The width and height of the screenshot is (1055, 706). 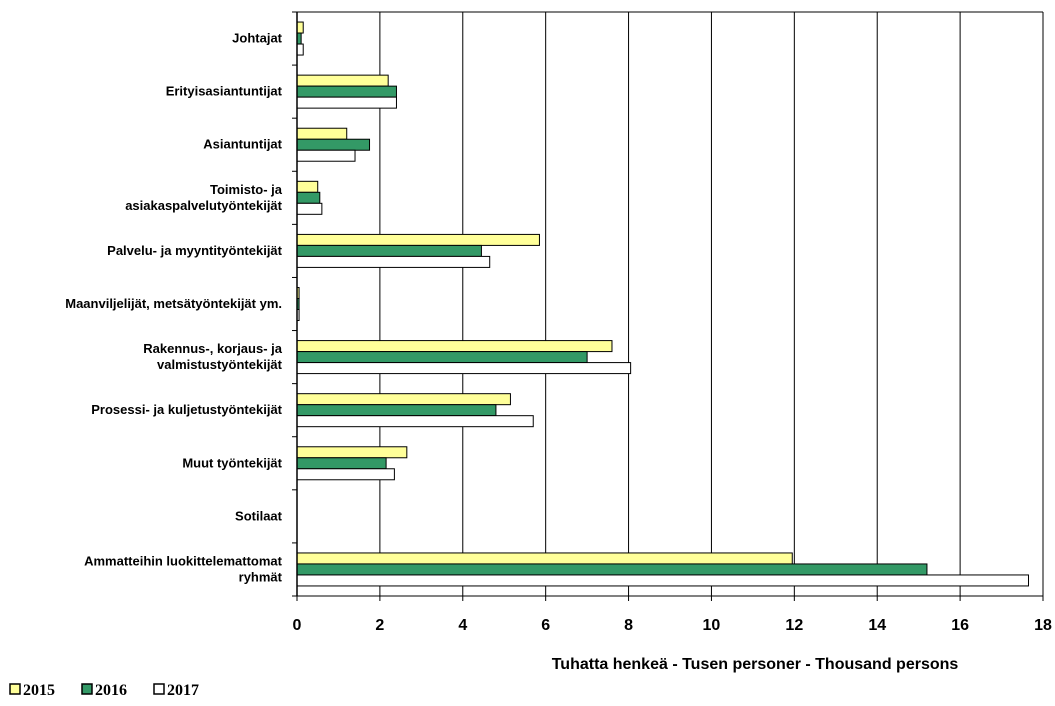 What do you see at coordinates (672, 625) in the screenshot?
I see `x-tick-labels: 0 2 4 6 8 10 12 14 16 18` at bounding box center [672, 625].